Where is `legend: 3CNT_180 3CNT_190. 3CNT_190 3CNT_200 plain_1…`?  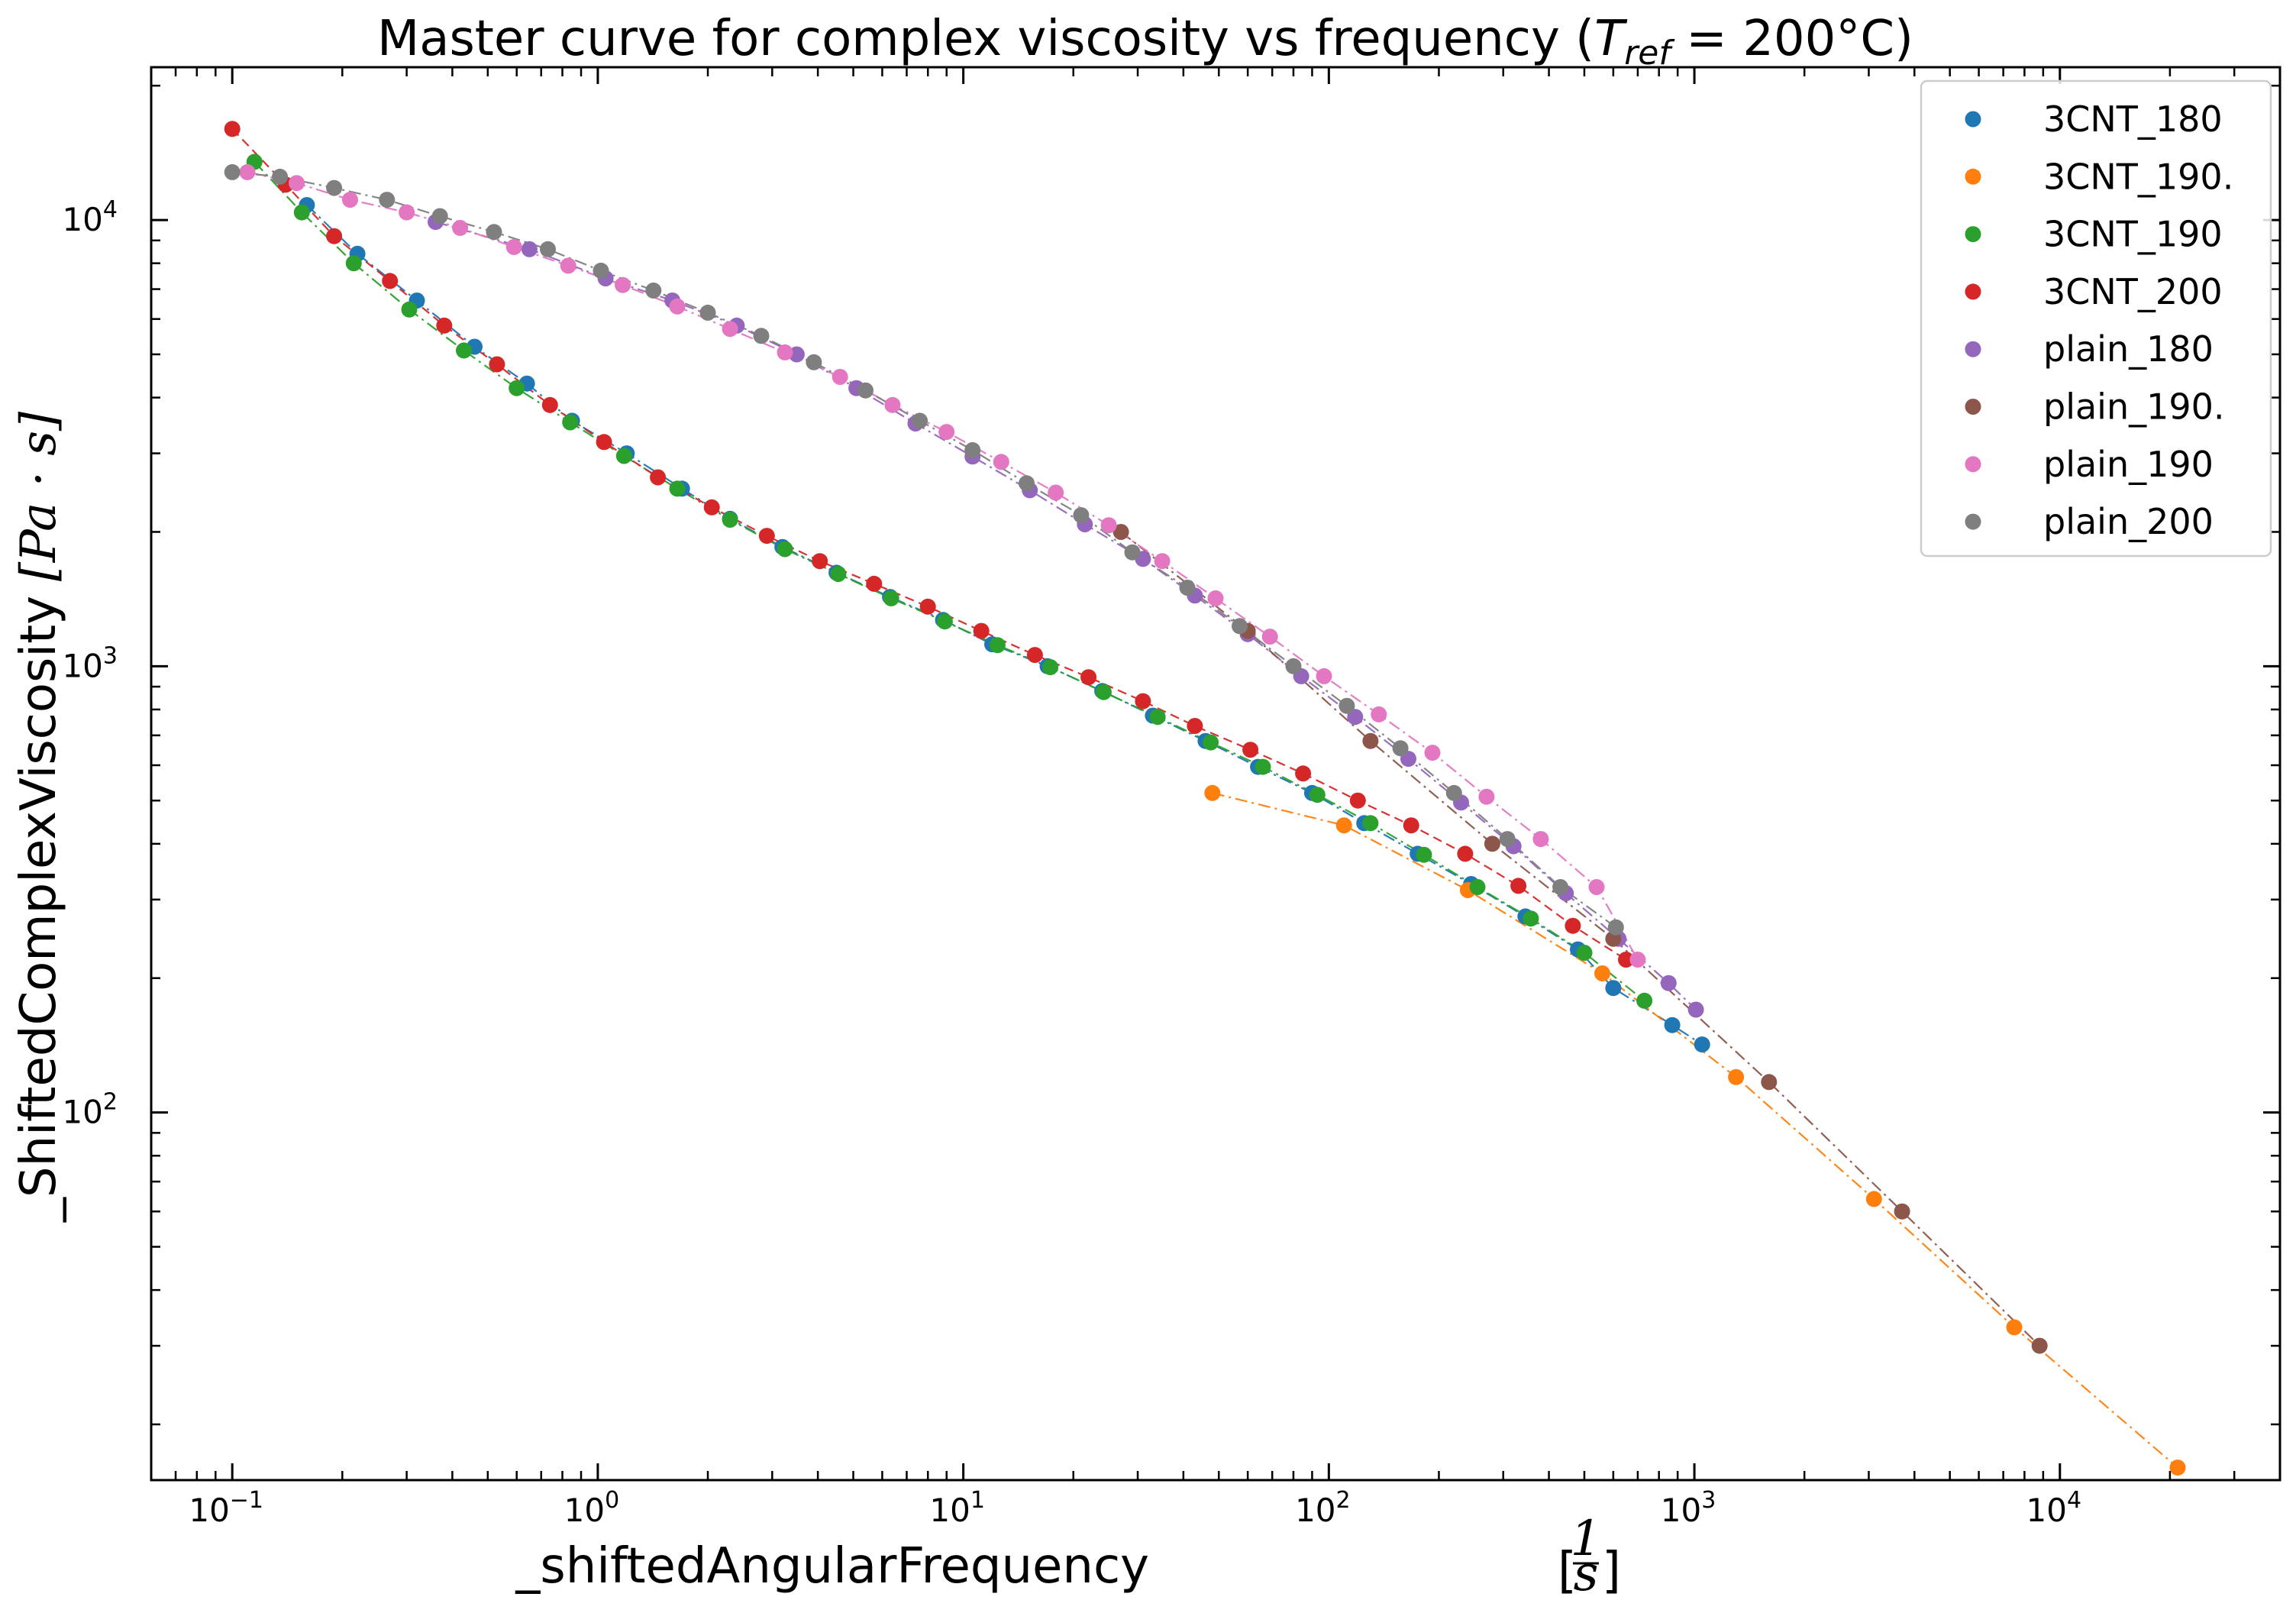
legend: 3CNT_180 3CNT_190. 3CNT_190 3CNT_200 plain_1… is located at coordinates (2096, 318).